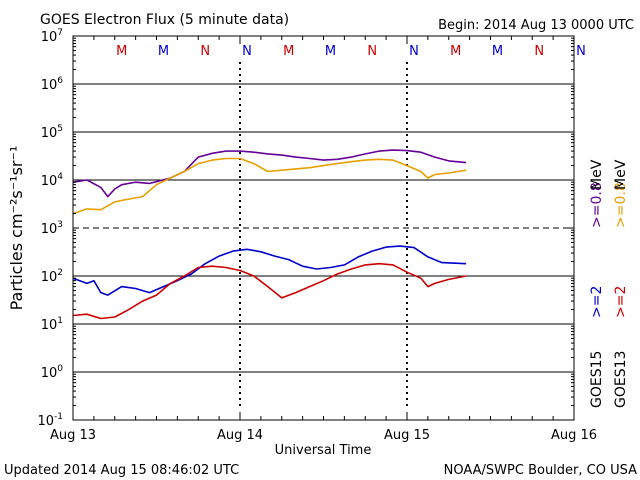 The image size is (640, 480). I want to click on x-tick-label: Aug 16, so click(574, 435).